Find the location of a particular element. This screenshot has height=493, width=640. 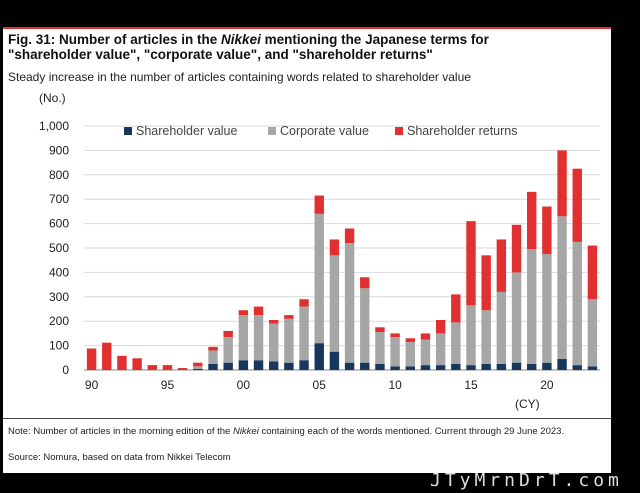

x-tick-label: 90 is located at coordinates (92, 385).